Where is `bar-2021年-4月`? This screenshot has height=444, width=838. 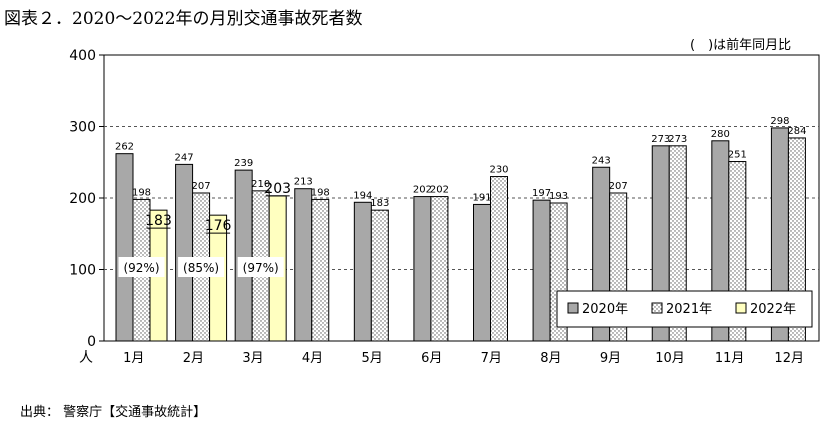 bar-2021年-4月 is located at coordinates (320, 270).